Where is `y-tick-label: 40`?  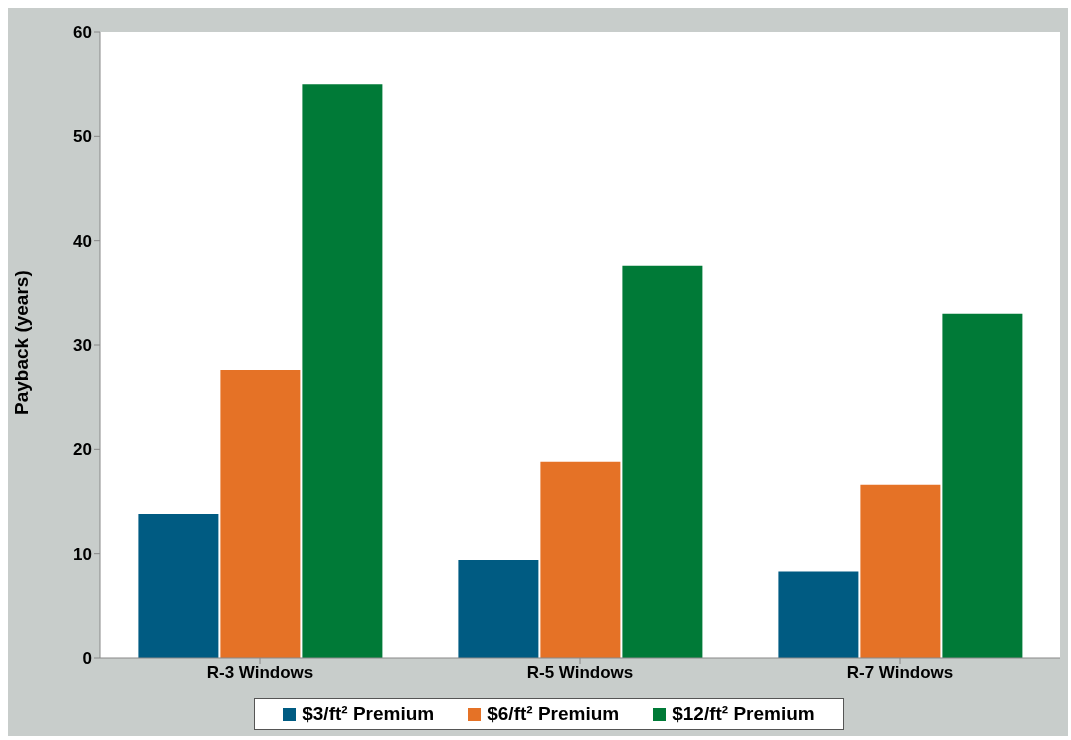
y-tick-label: 40 is located at coordinates (82, 241).